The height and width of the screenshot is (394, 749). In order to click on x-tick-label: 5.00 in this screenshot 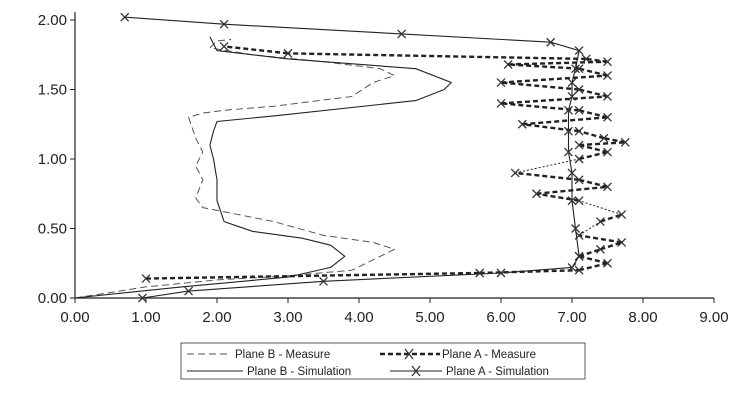, I will do `click(429, 317)`.